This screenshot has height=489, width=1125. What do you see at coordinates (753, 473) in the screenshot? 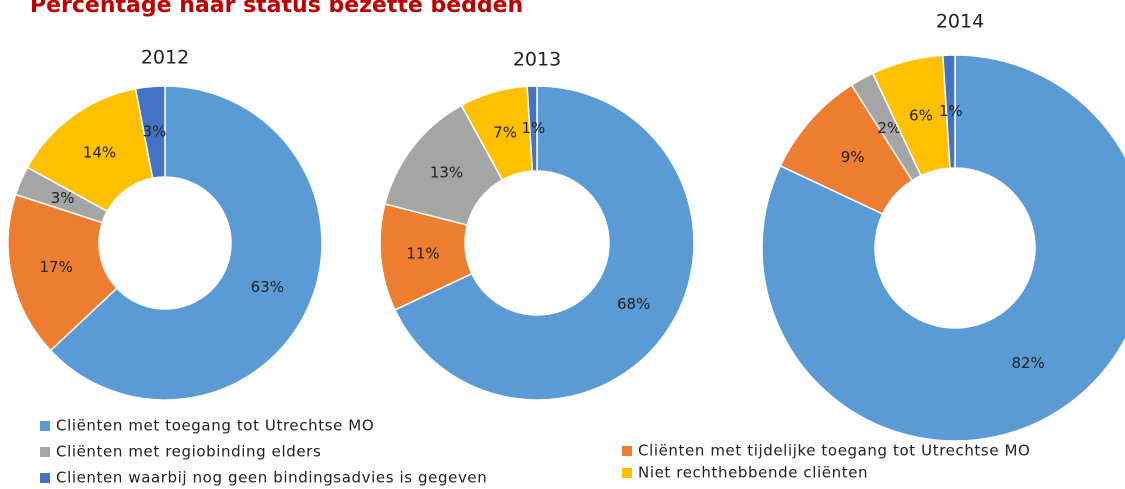
I see `legend-label: Niet rechthebbende cliënten` at bounding box center [753, 473].